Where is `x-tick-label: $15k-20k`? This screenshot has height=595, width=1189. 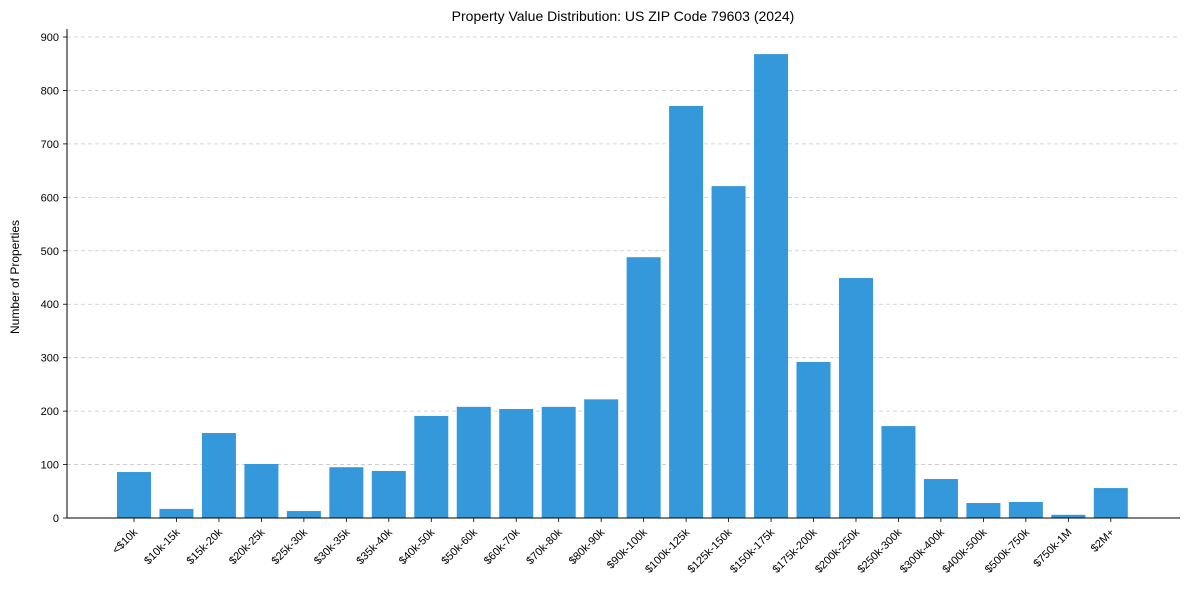
x-tick-label: $15k-20k is located at coordinates (205, 546).